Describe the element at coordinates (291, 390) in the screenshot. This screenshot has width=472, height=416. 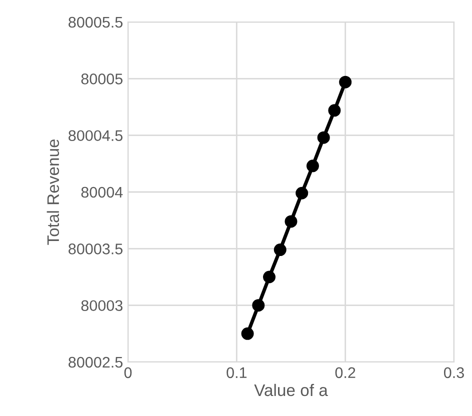
I see `x-axis-title: Value of a` at that location.